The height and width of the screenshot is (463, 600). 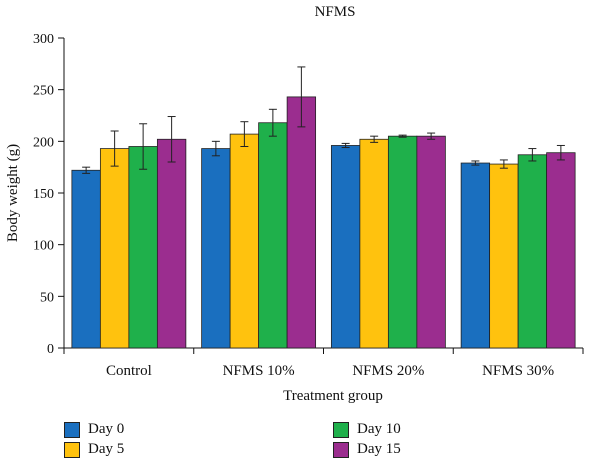 I want to click on y-axis-label: Body weight (g), so click(x=13, y=193).